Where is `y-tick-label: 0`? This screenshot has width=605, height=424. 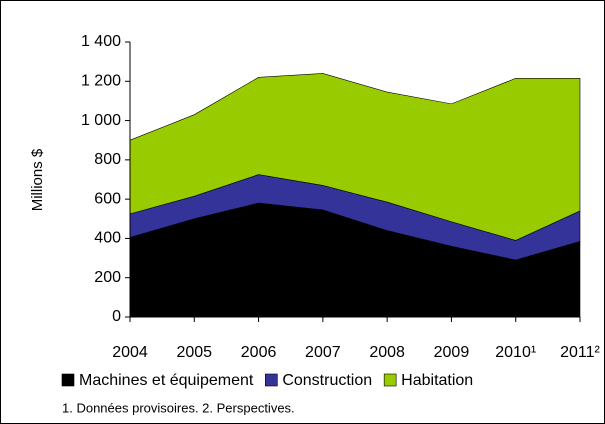
y-tick-label: 0 is located at coordinates (116, 316).